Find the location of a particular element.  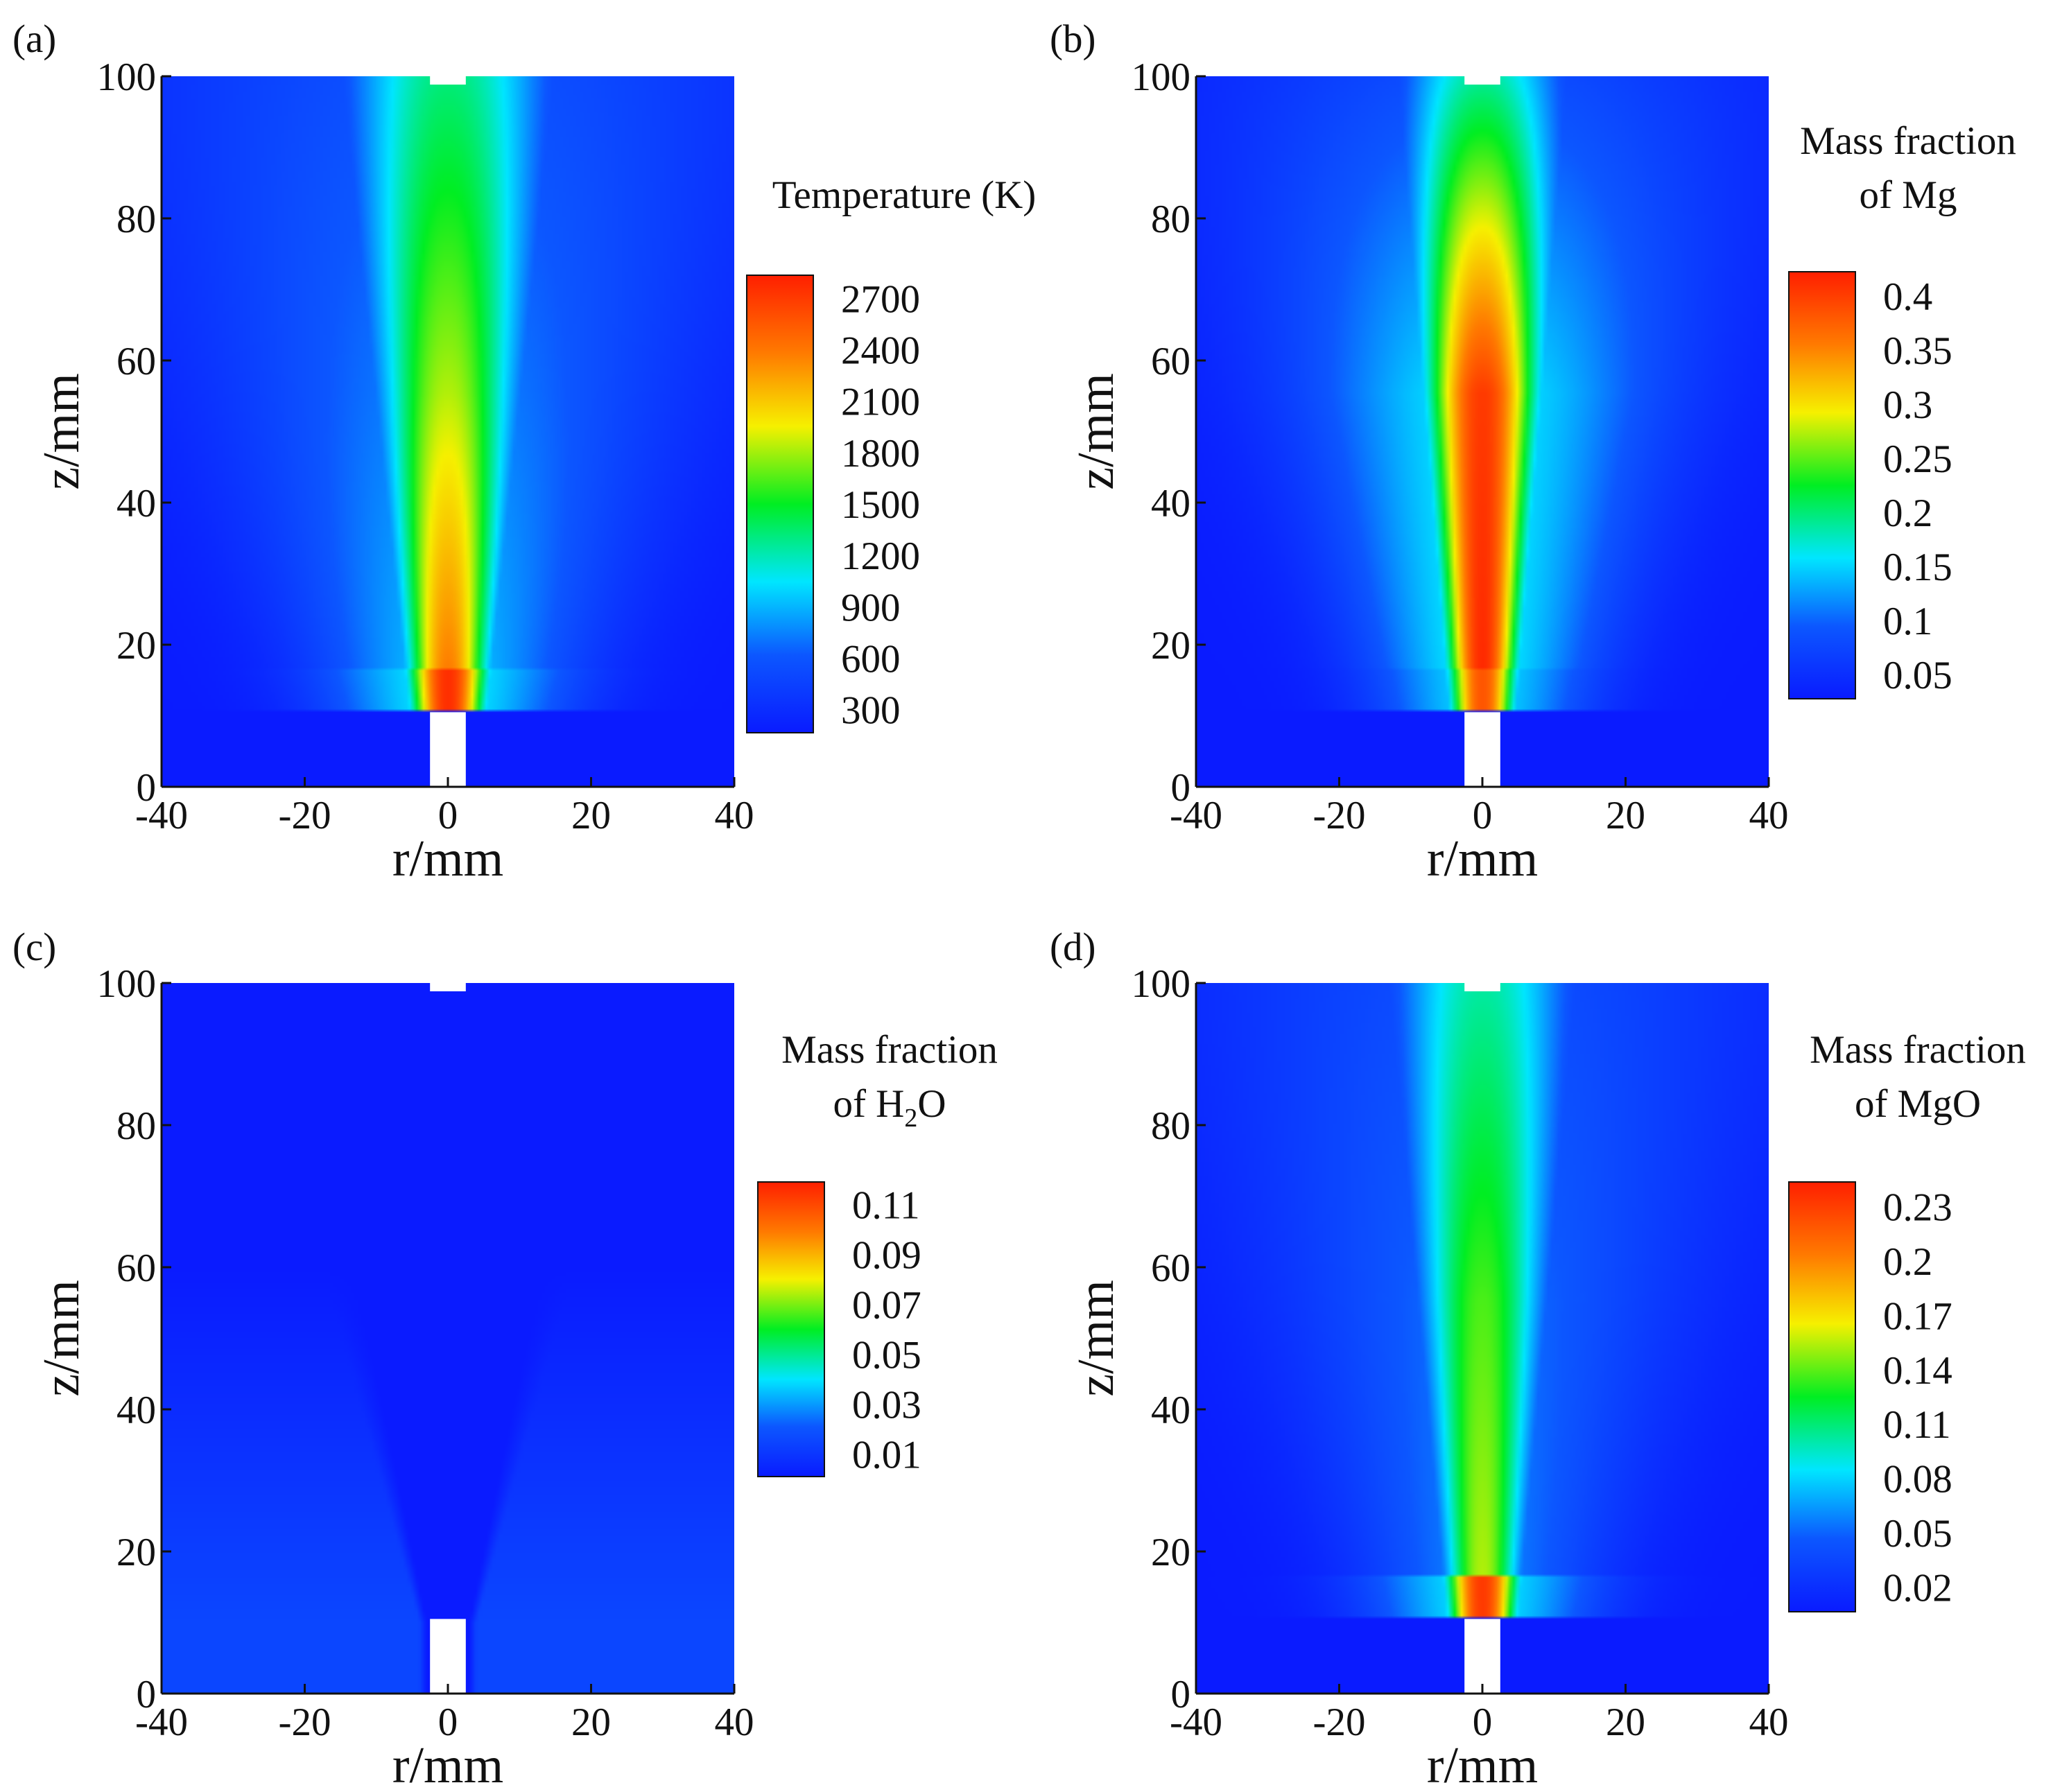

colorbar-tick-label: 0.17 is located at coordinates (1918, 1316).